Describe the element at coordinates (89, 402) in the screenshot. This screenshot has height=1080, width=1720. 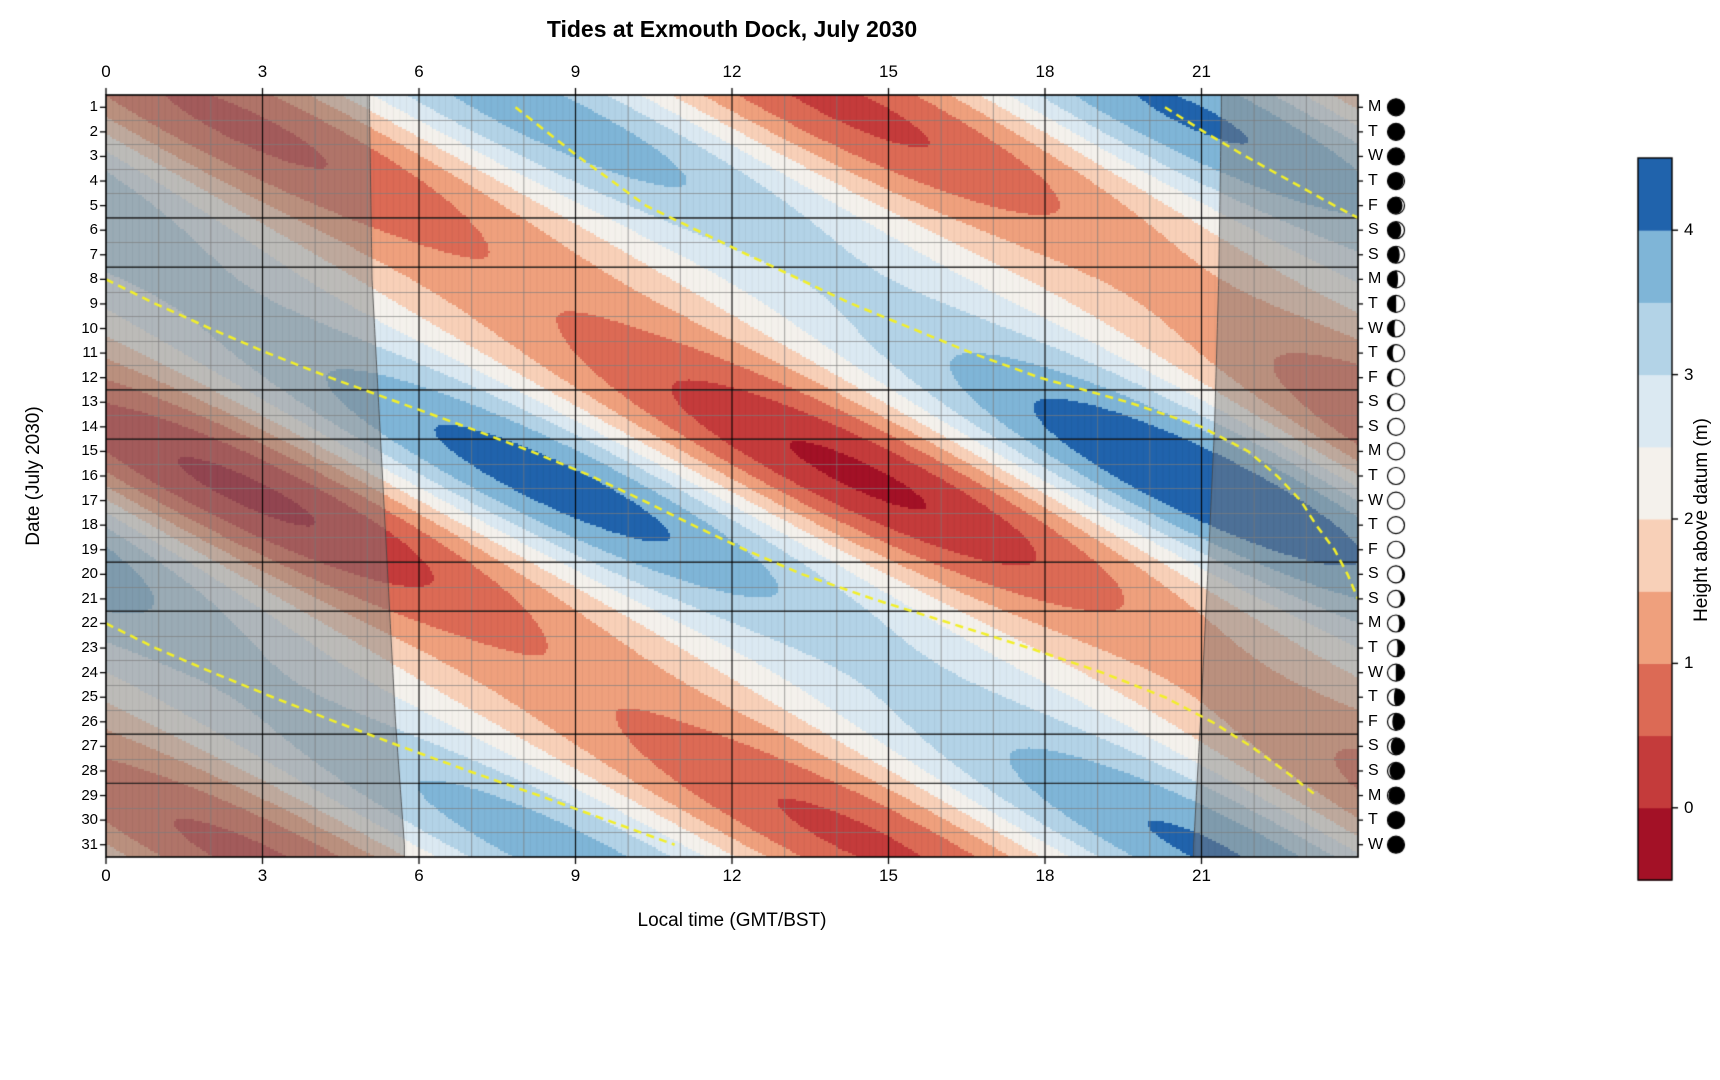
I see `y-tick-date-label: 13` at that location.